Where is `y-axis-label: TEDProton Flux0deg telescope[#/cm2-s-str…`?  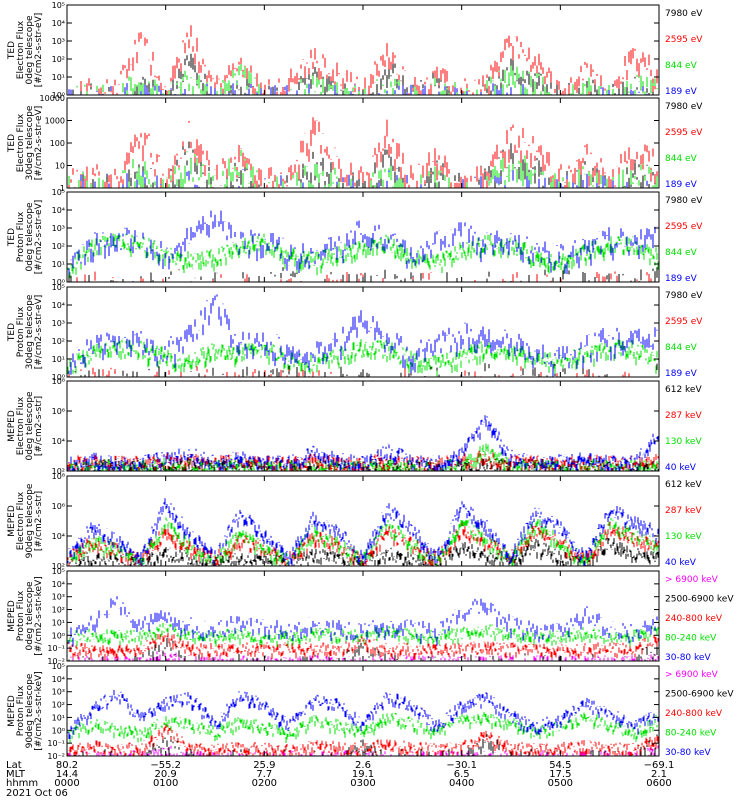
y-axis-label: TEDProton Flux0deg telescope[#/cm2-s-str… is located at coordinates (25, 237).